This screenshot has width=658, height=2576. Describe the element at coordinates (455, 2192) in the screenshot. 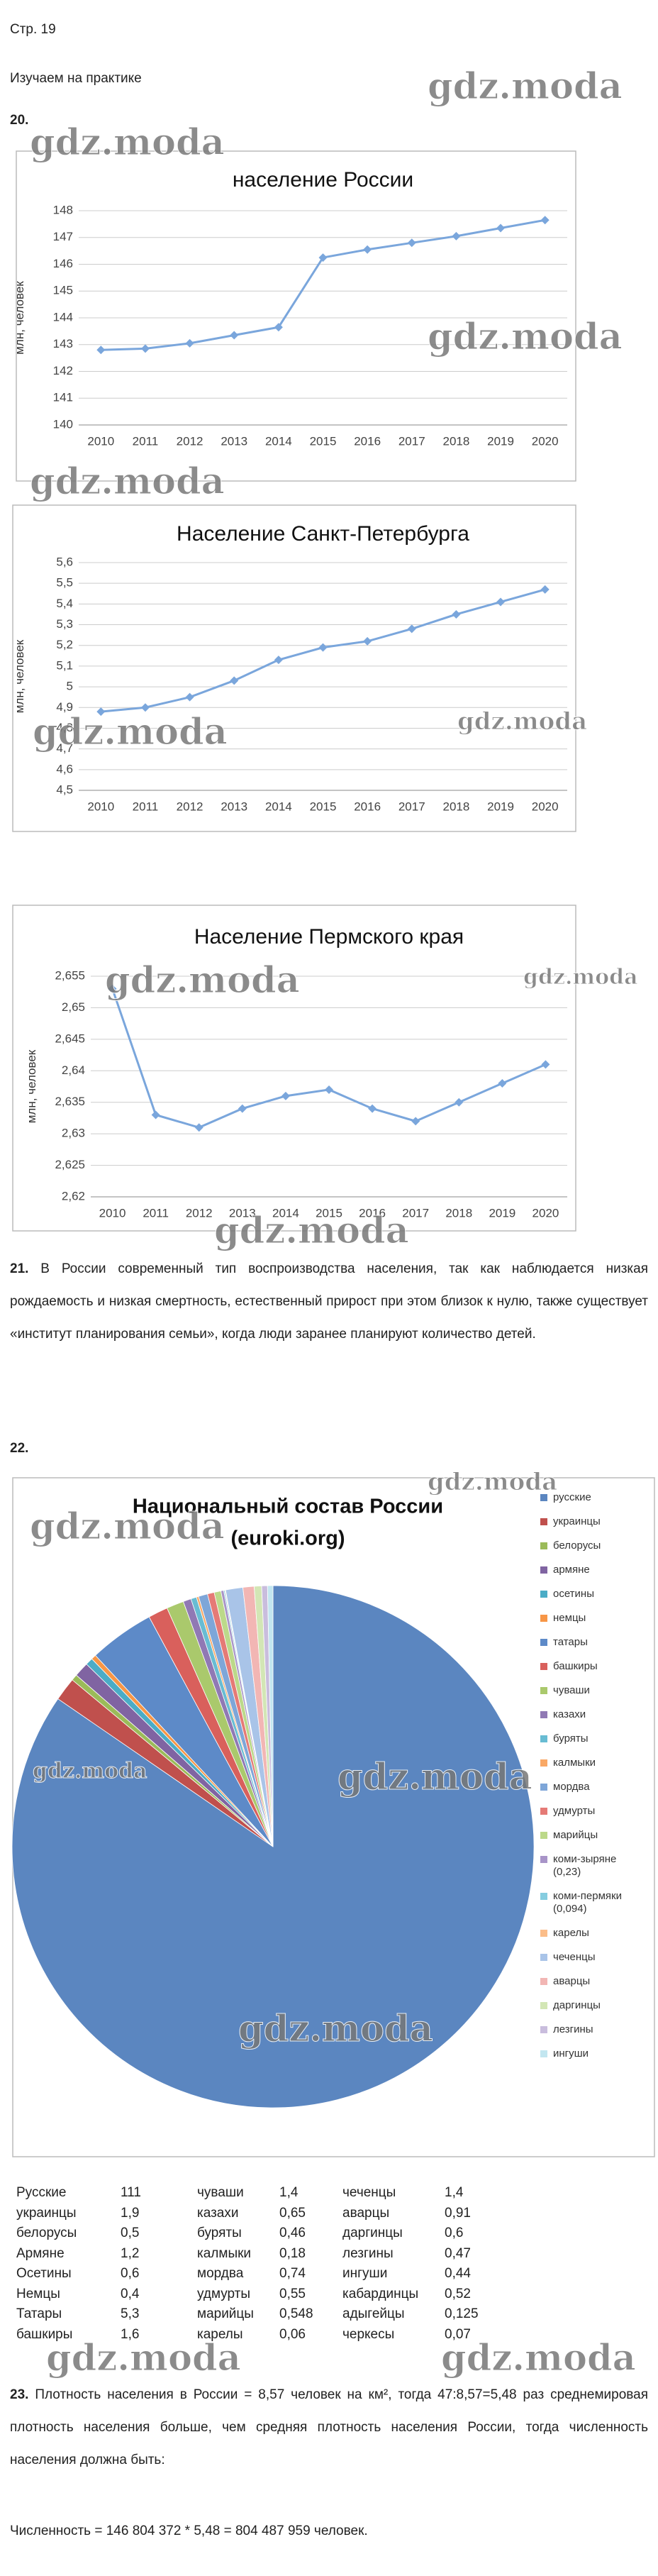

I see `table-cell: 1,4` at that location.